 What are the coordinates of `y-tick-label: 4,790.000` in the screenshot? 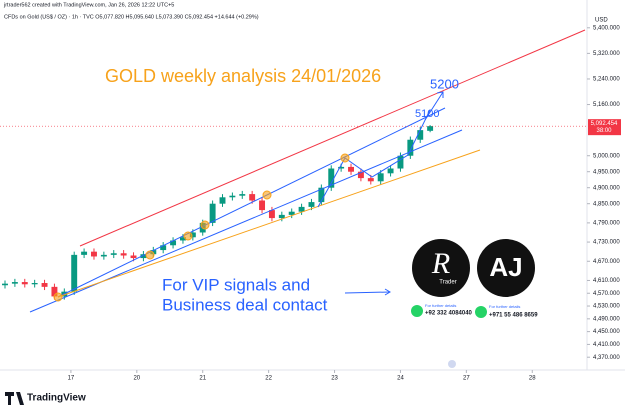 It's located at (606, 223).